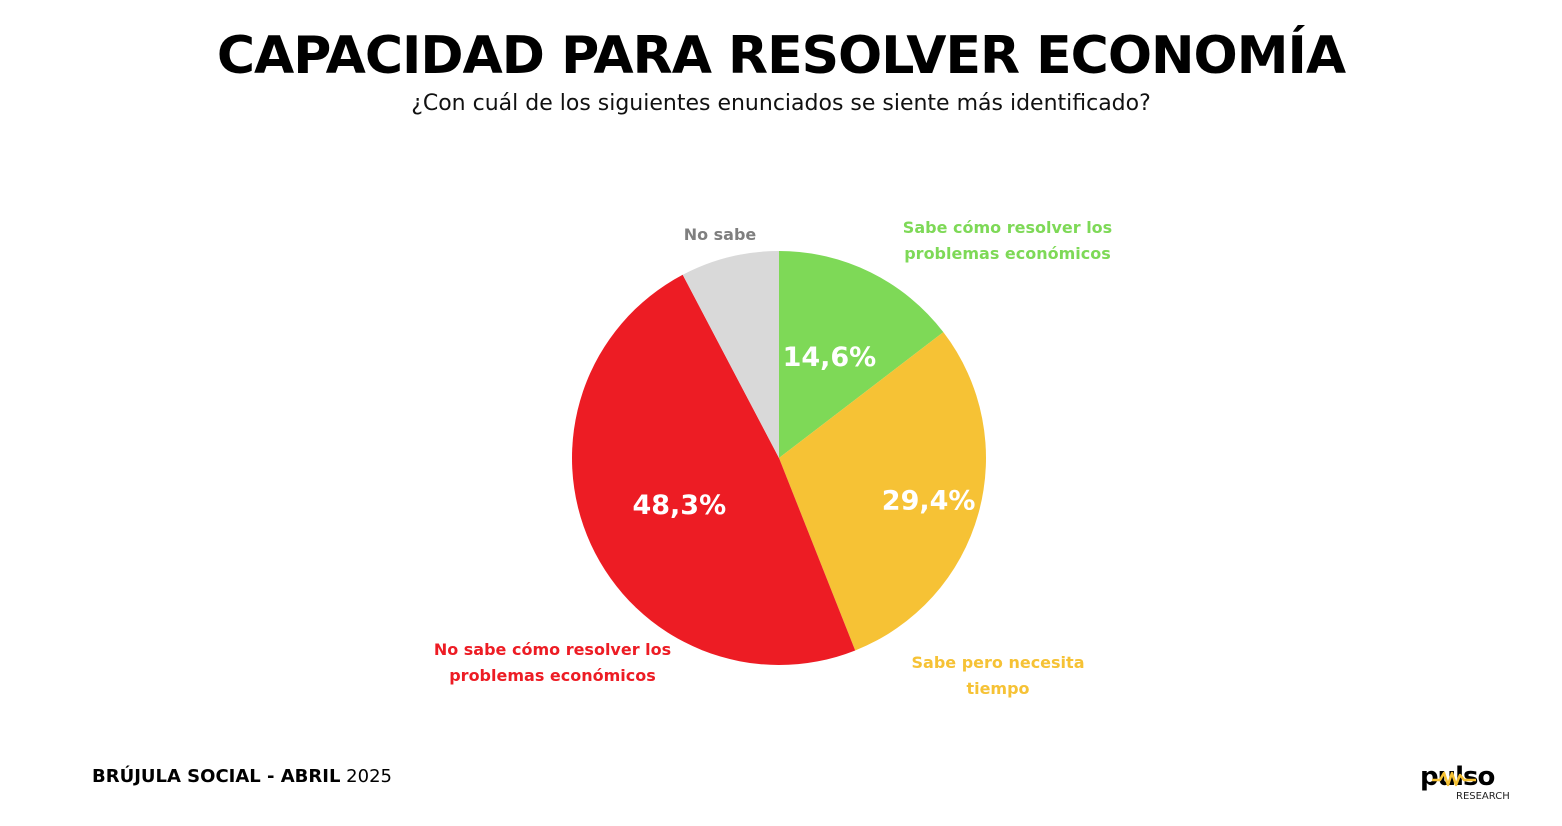  What do you see at coordinates (998, 676) in the screenshot?
I see `legend-label-sabe-pero: Sabe pero necesita tiempo` at bounding box center [998, 676].